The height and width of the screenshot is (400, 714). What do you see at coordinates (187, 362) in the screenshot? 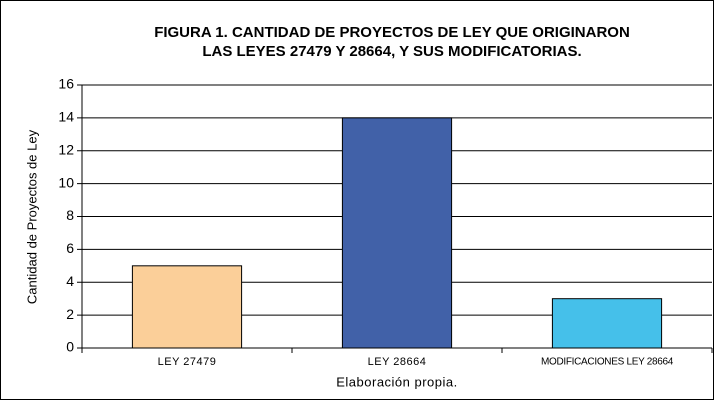
I see `x-tick-label: LEY 27479` at bounding box center [187, 362].